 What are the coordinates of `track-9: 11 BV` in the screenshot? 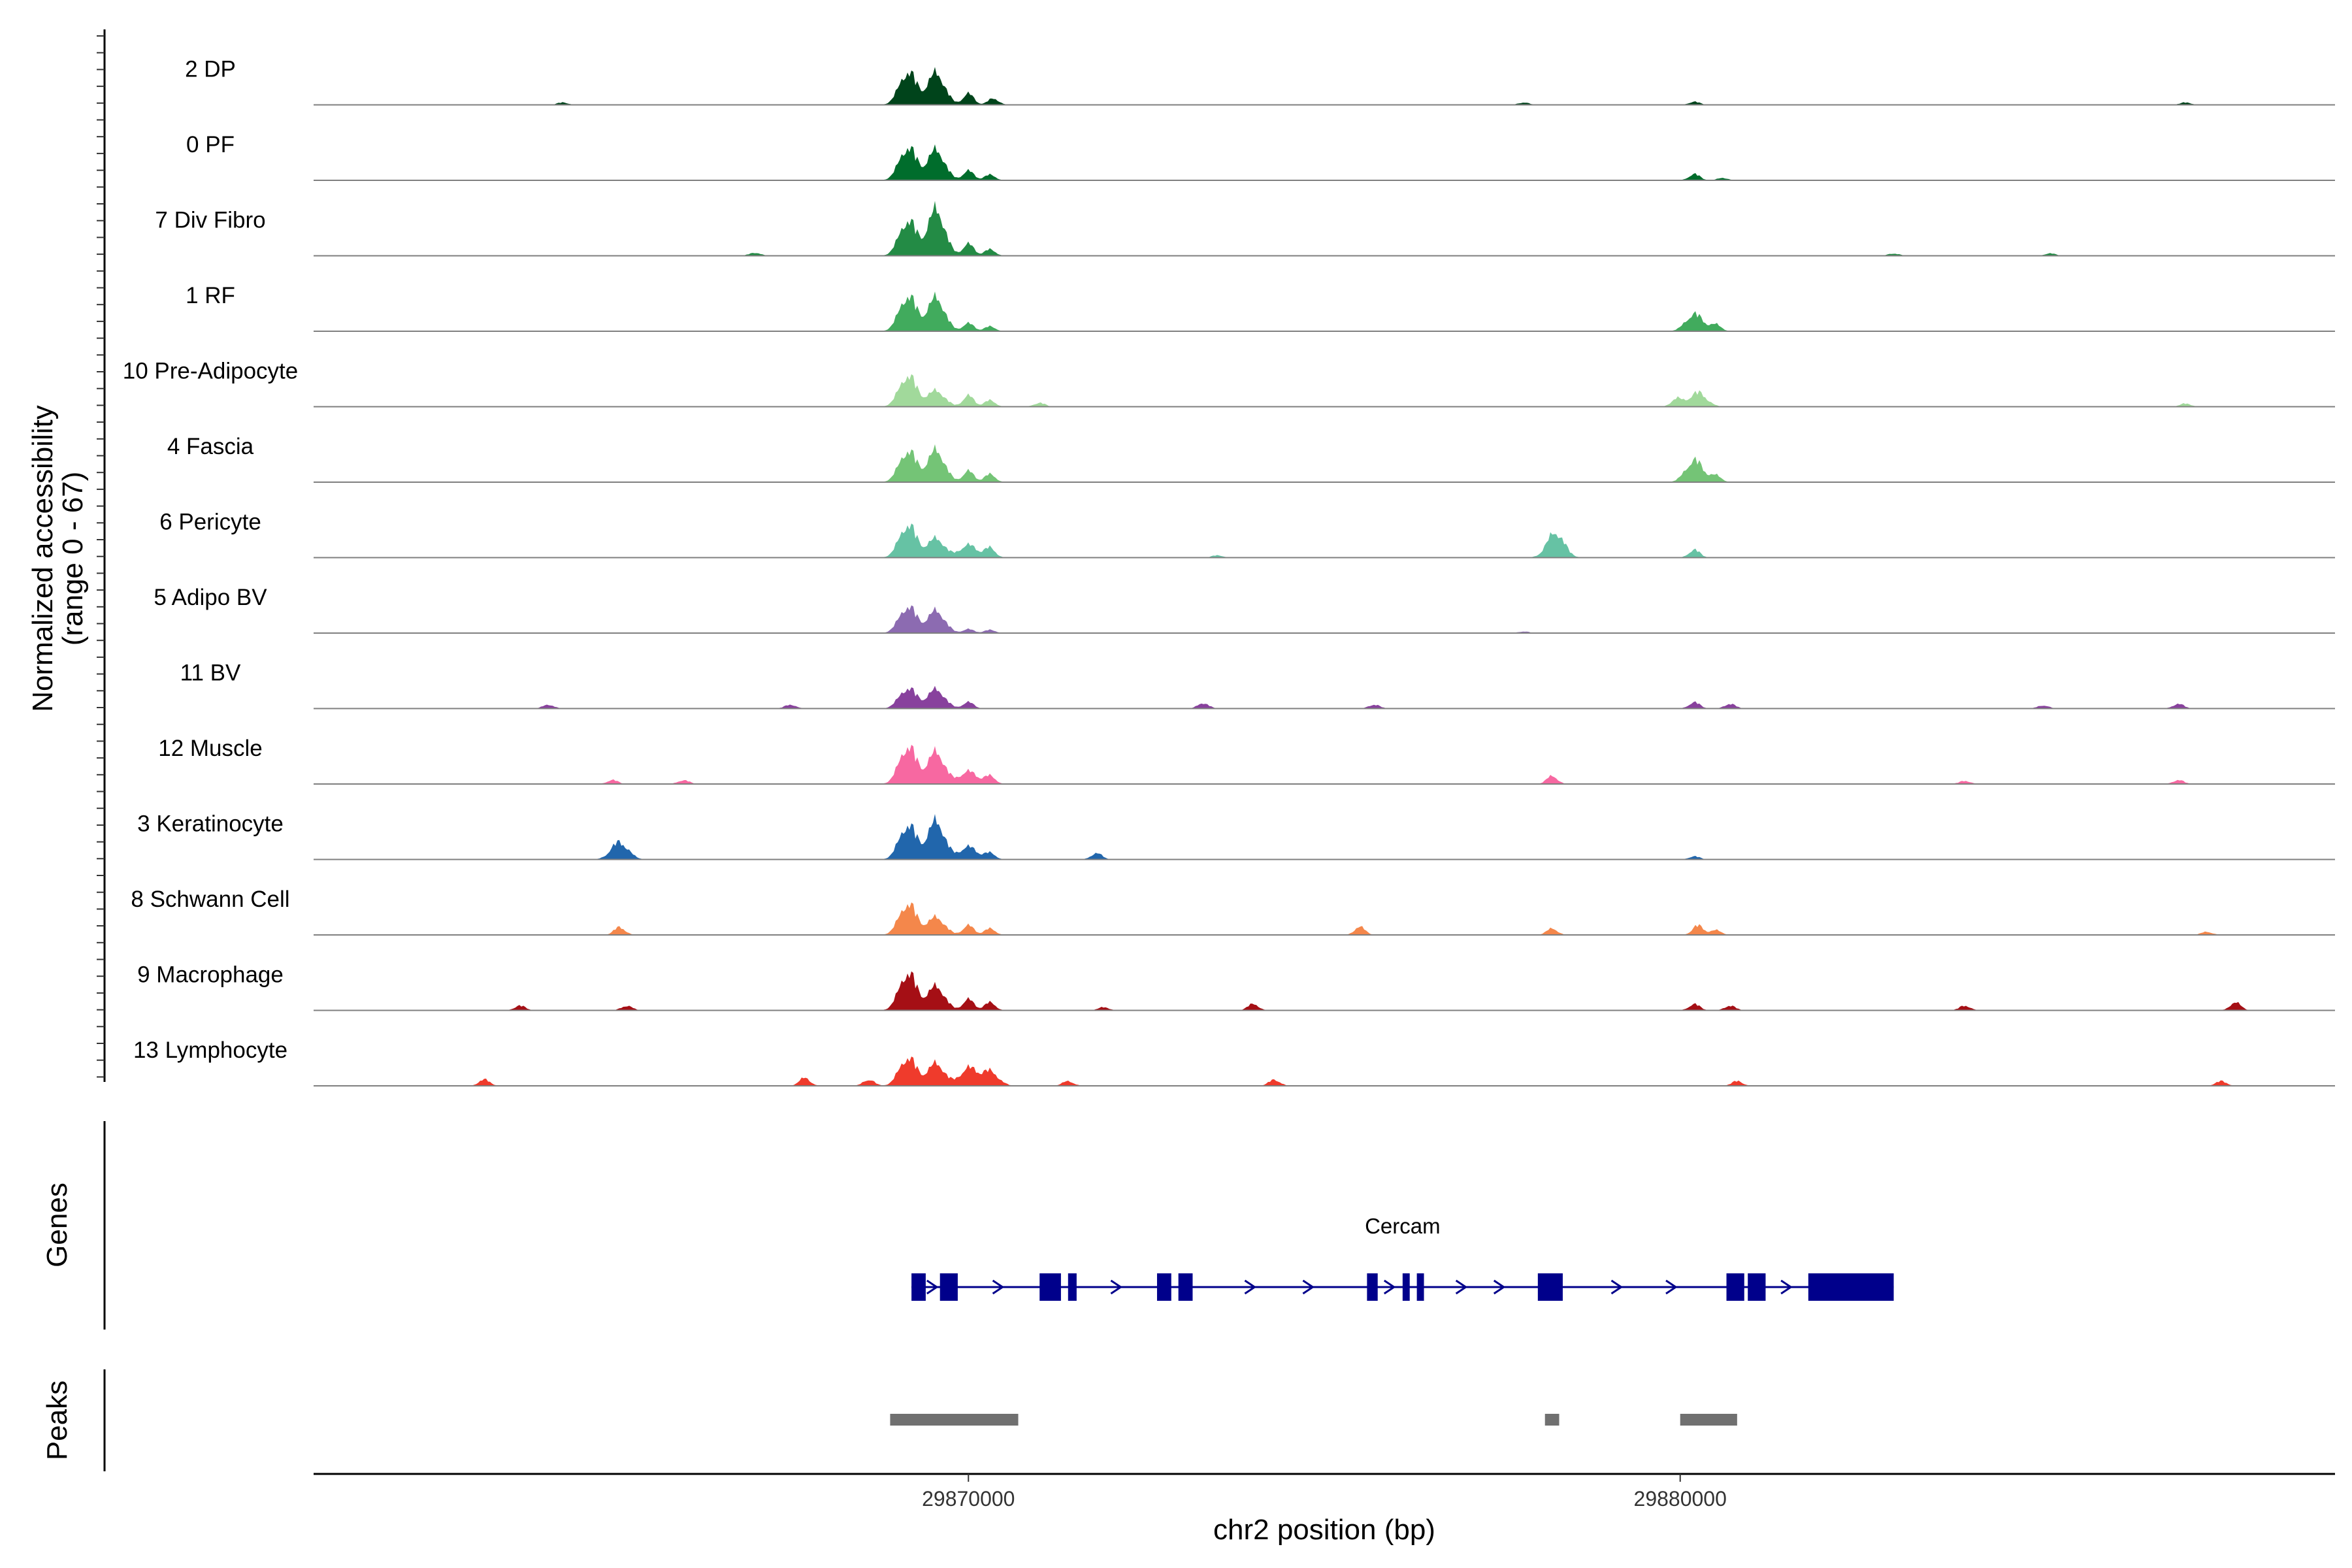 It's located at (1257, 685).